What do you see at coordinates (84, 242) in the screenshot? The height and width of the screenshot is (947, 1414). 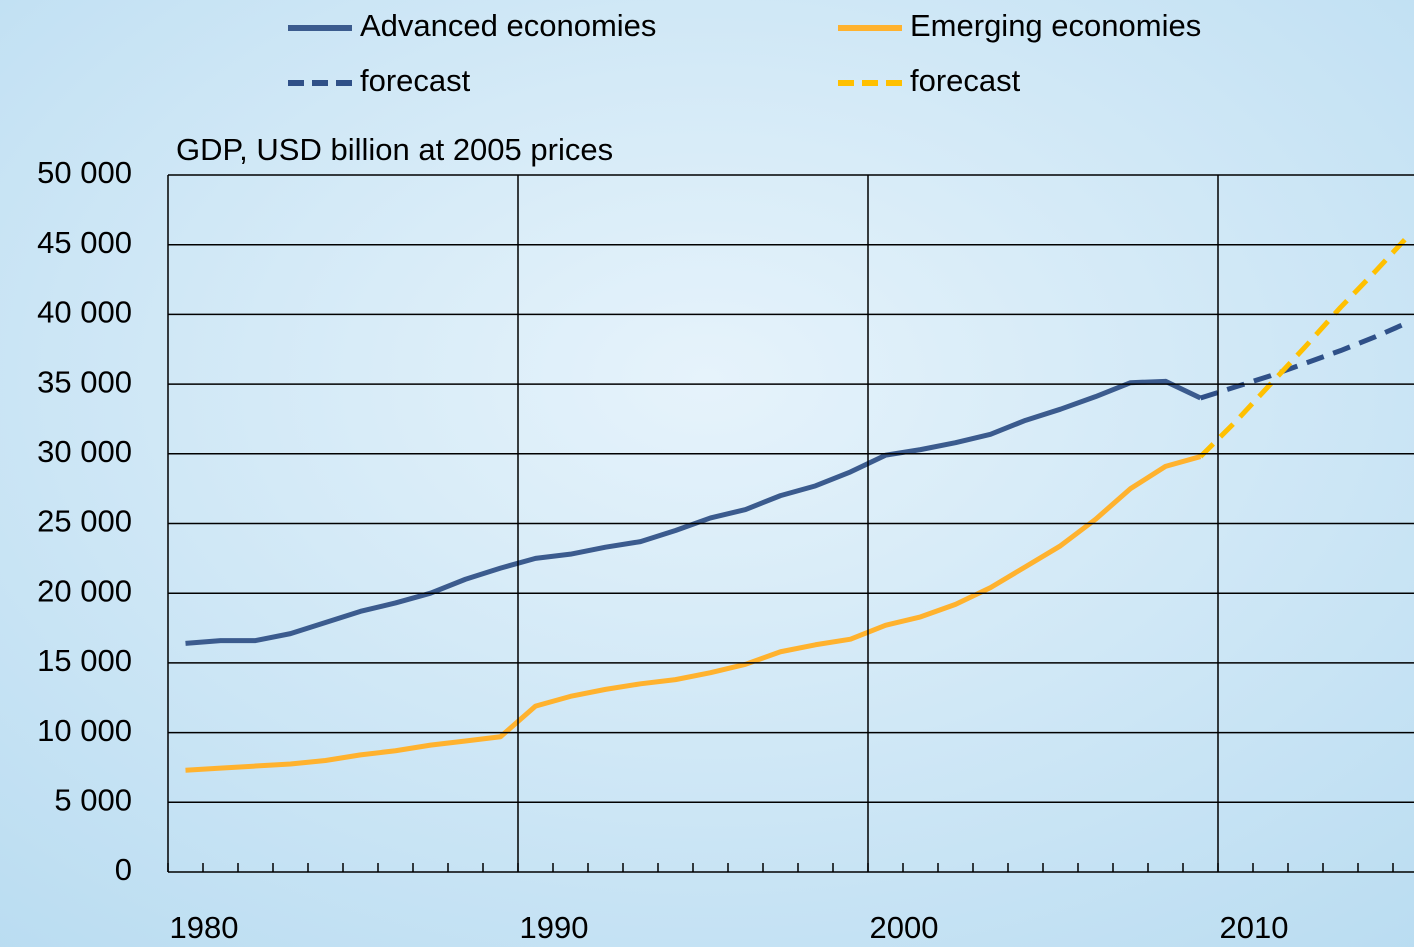 I see `y-tick-label: 45 000` at bounding box center [84, 242].